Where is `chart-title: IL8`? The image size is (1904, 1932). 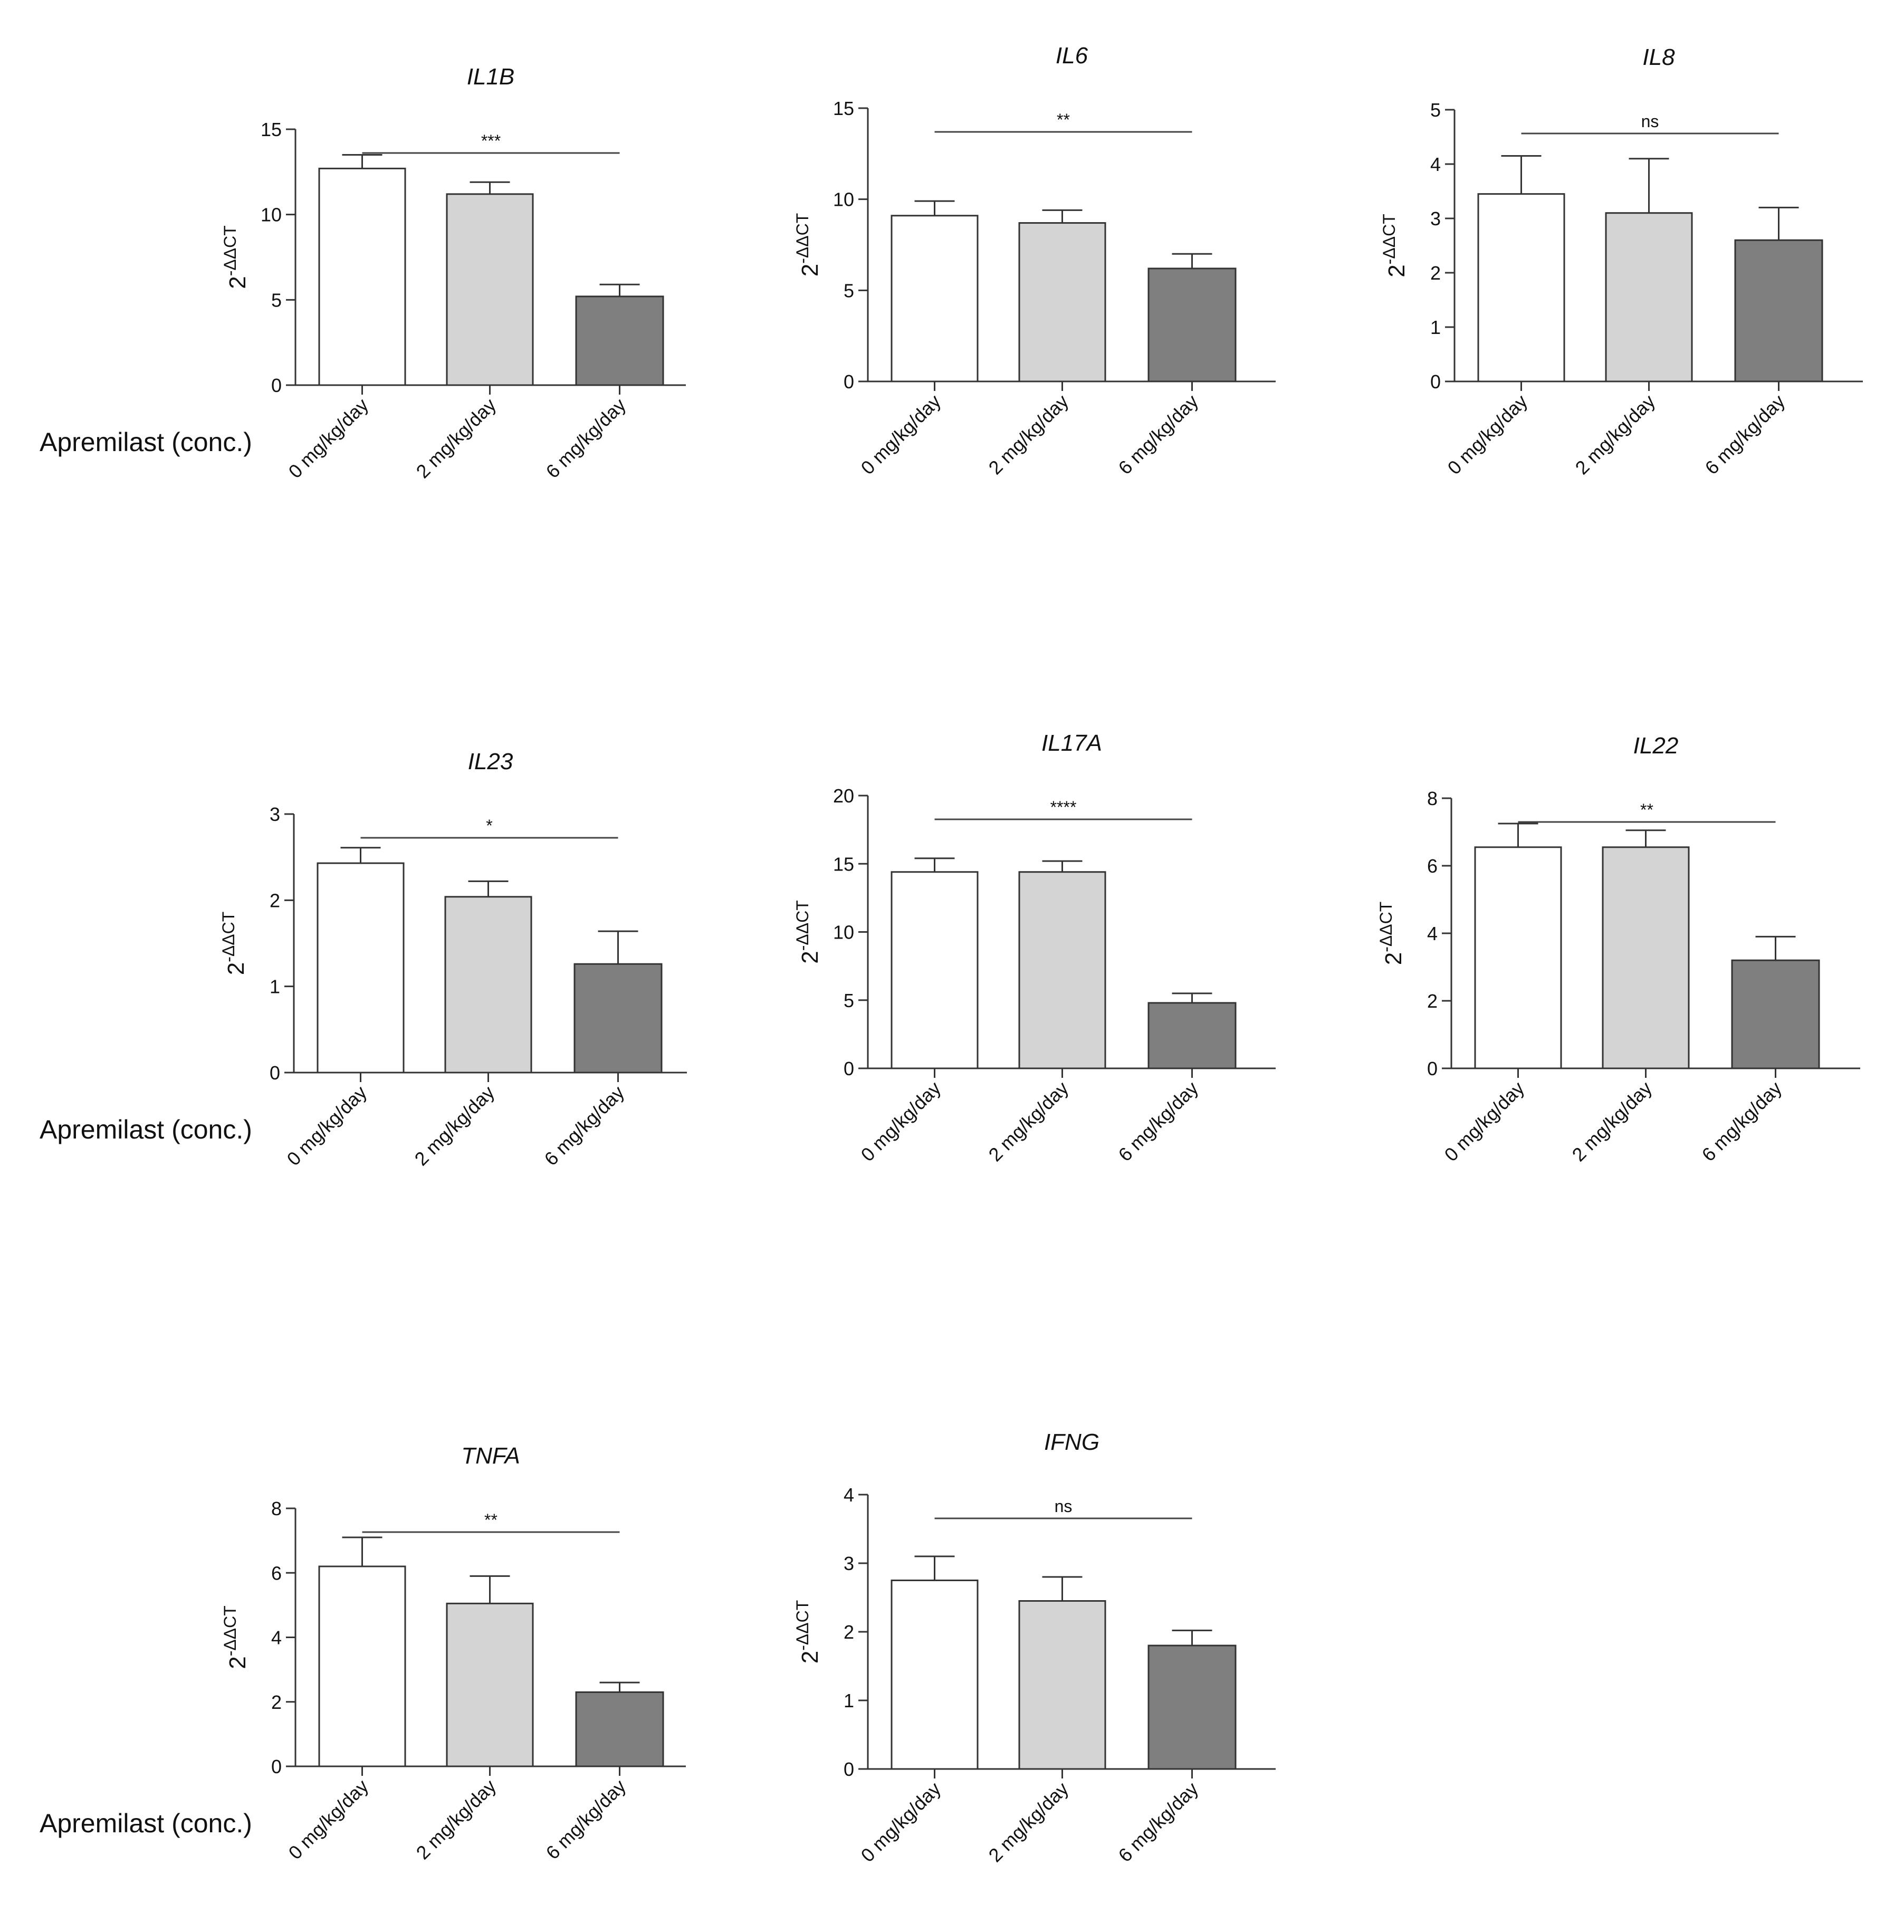
chart-title: IL8 is located at coordinates (1658, 57).